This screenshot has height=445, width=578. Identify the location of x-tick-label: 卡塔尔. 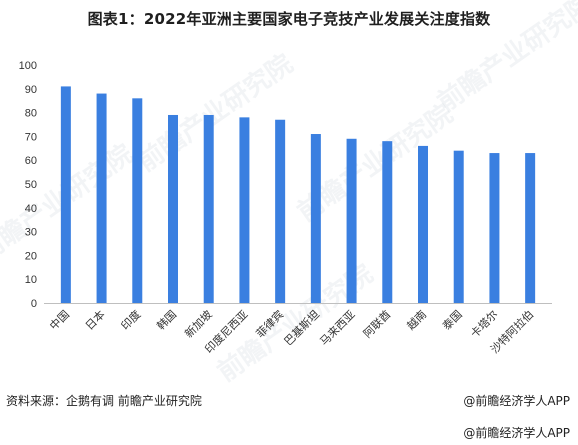
(484, 324).